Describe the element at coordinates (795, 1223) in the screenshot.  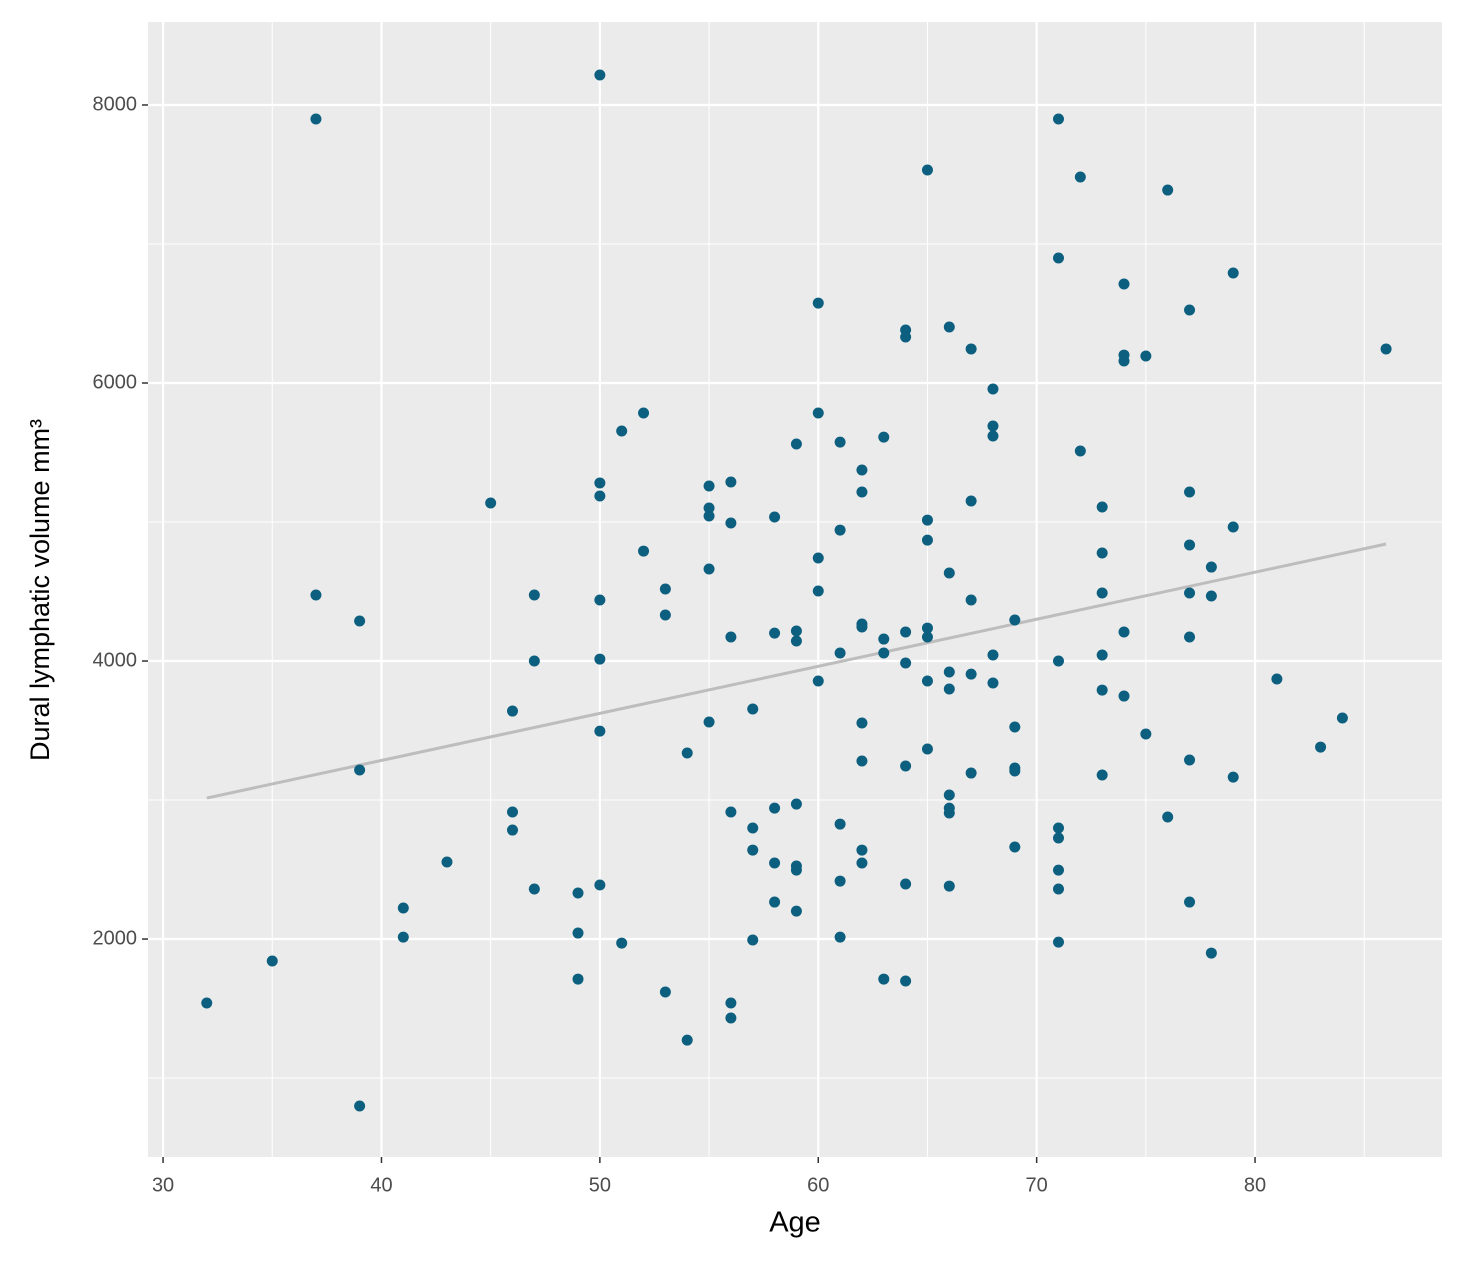
I see `x-axis-title: Age` at that location.